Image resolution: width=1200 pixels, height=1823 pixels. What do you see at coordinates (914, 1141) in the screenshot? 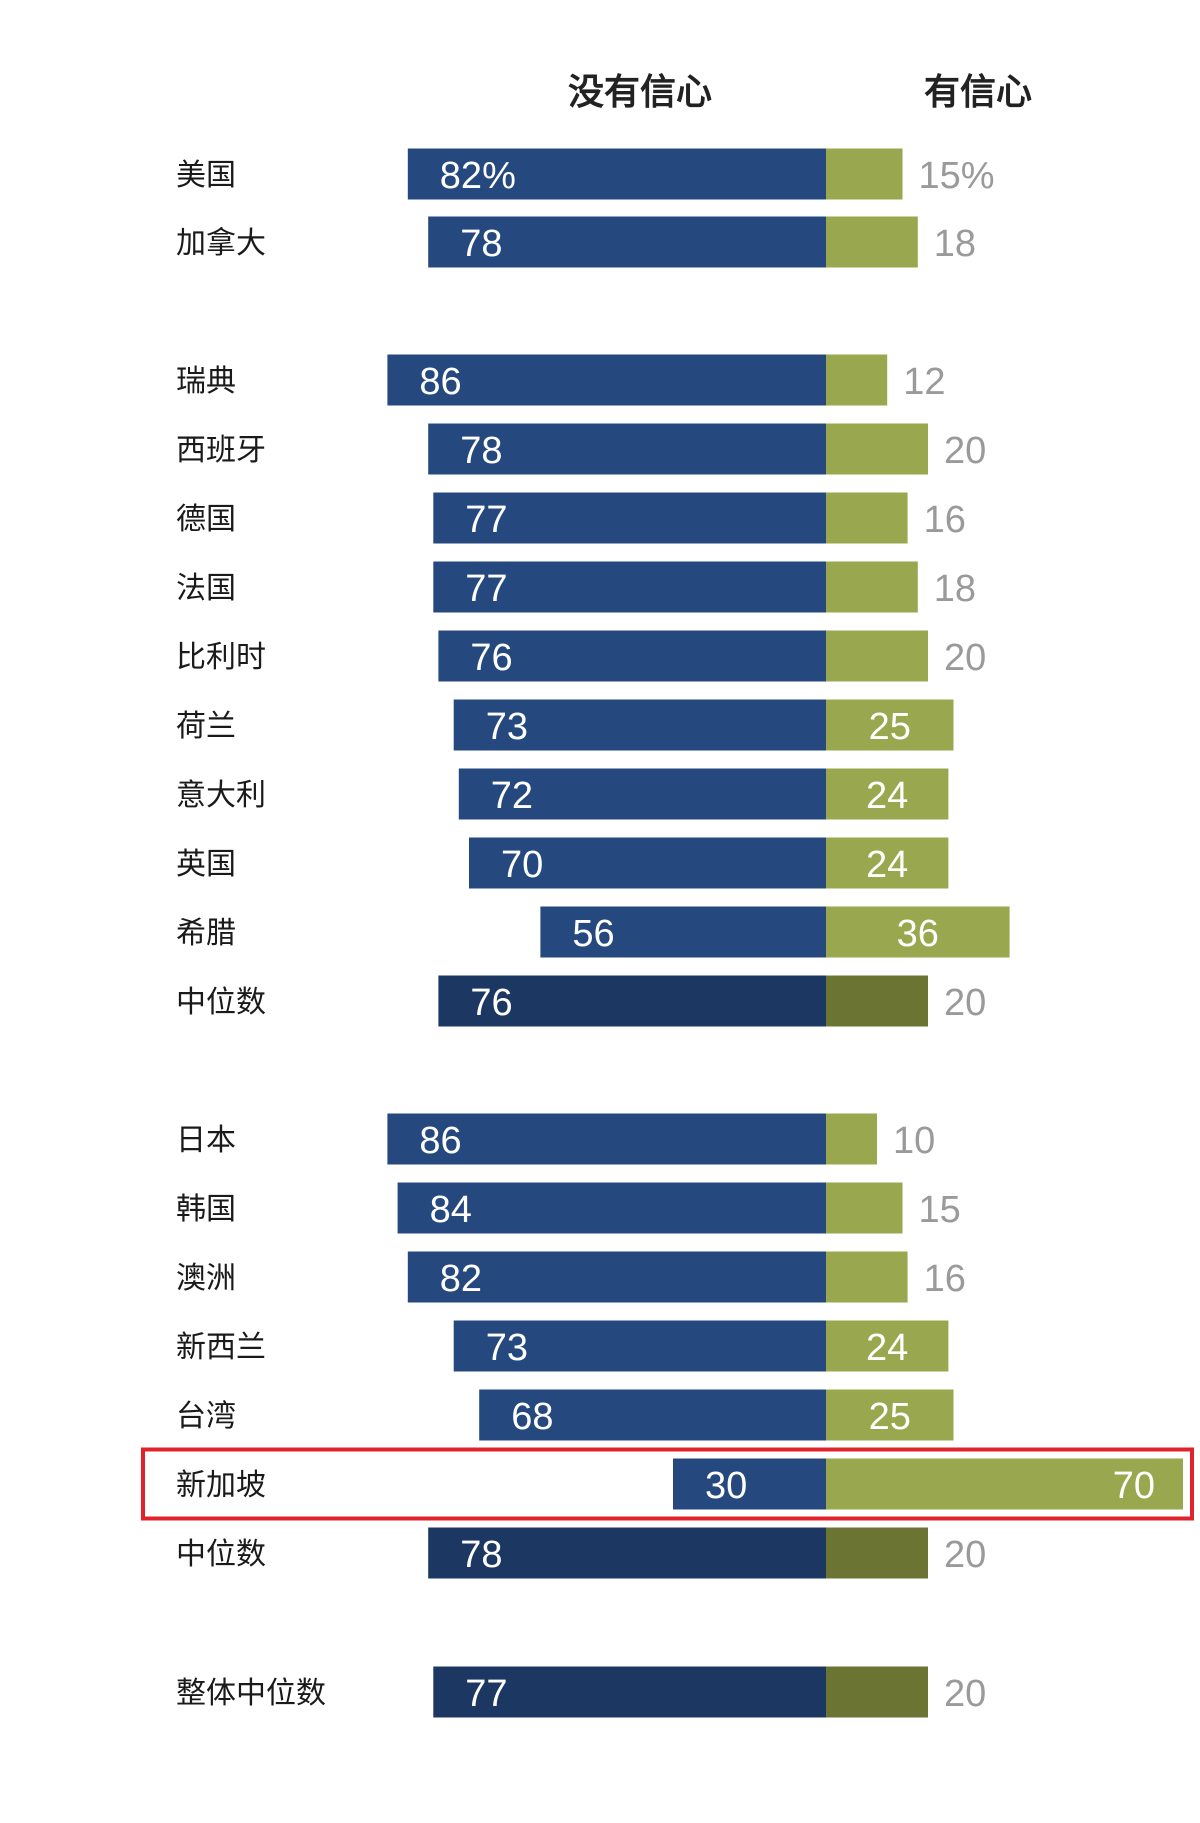
I see `value-label-confidence: 10` at bounding box center [914, 1141].